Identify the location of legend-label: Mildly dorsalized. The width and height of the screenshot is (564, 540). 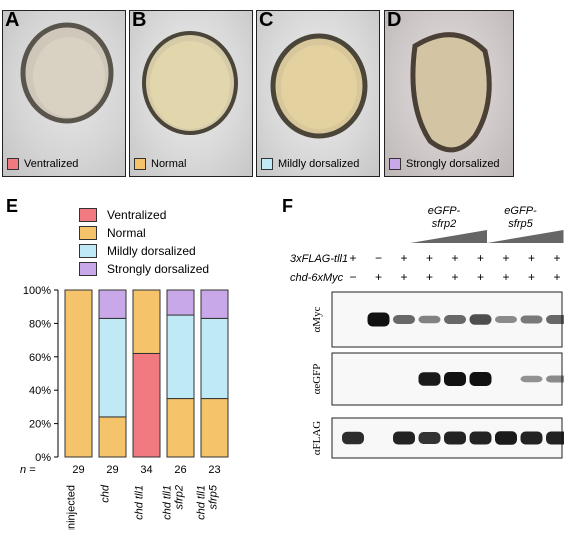
(151, 251).